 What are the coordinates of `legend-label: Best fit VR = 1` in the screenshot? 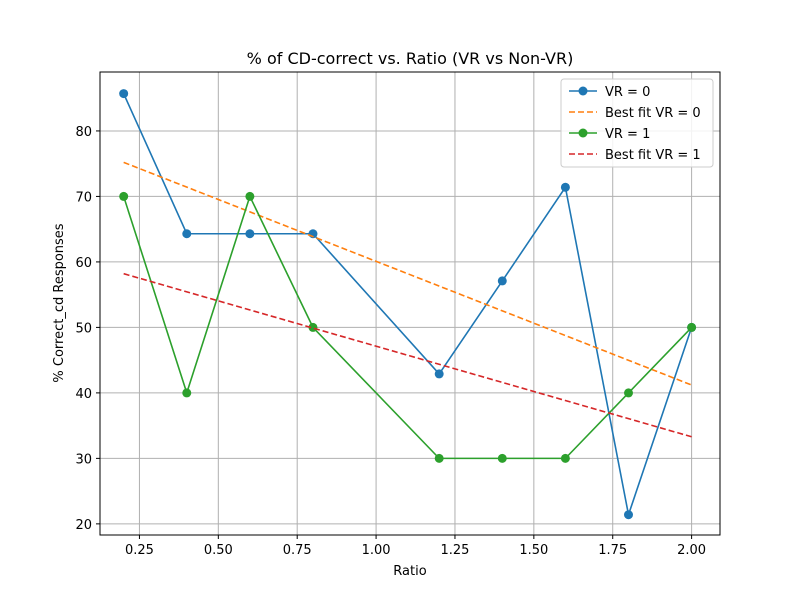 It's located at (653, 155).